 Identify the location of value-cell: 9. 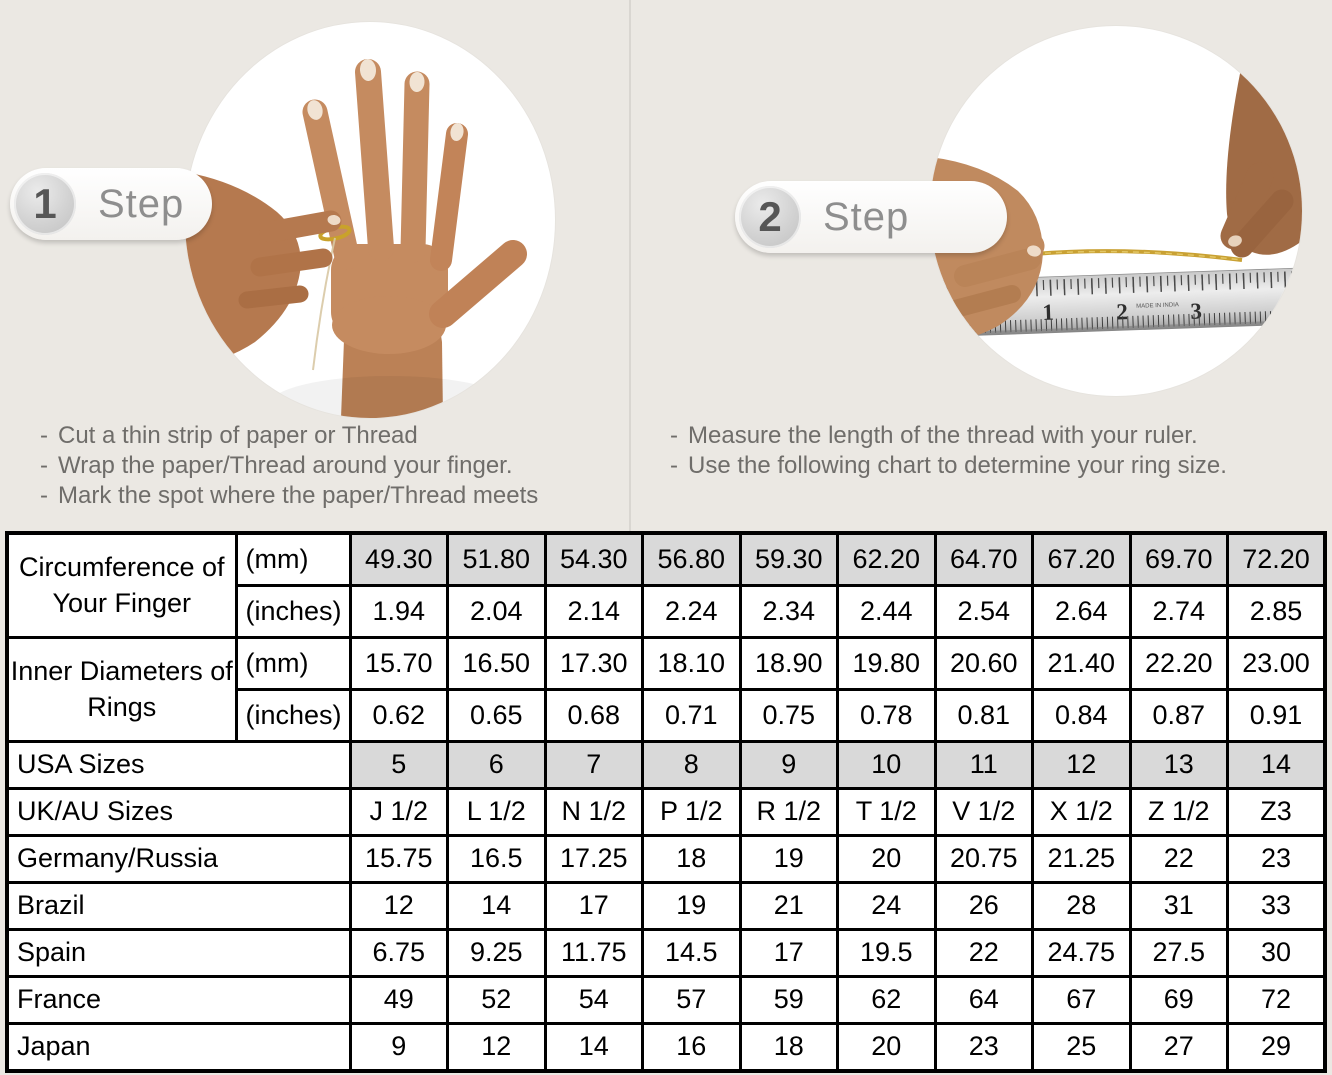
(398, 1047).